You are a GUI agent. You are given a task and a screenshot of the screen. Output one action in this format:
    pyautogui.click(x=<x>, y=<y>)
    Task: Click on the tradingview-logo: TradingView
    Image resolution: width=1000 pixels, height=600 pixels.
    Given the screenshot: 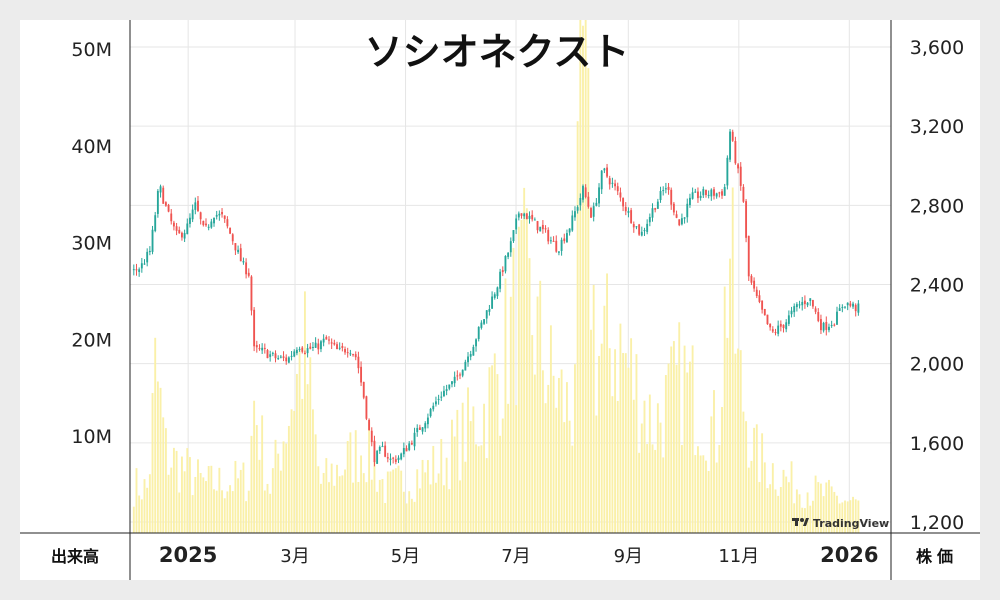 What is the action you would take?
    pyautogui.click(x=840, y=523)
    